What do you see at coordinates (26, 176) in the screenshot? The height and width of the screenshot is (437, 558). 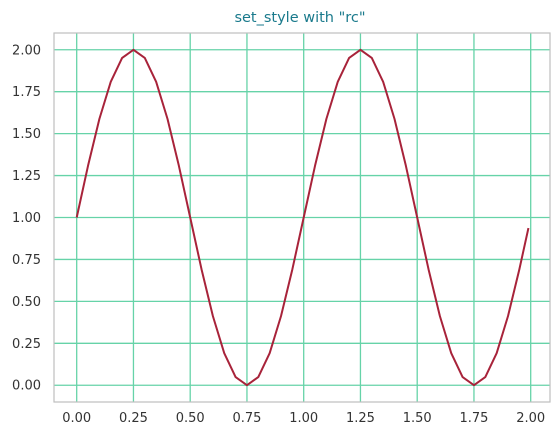 I see `y-tick-label: 1.25` at bounding box center [26, 176].